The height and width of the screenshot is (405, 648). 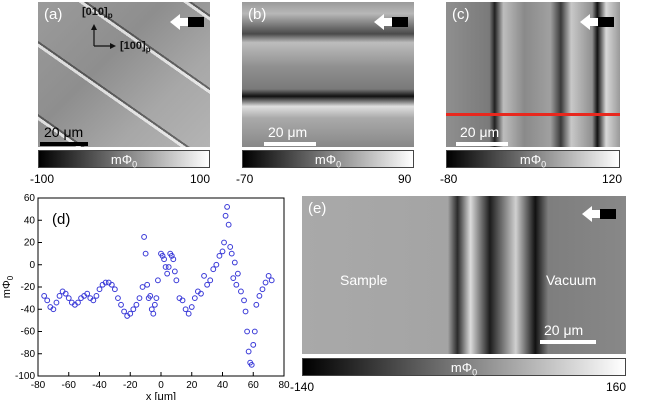 What do you see at coordinates (64, 135) in the screenshot?
I see `panel-a-scalebar: 20 μm` at bounding box center [64, 135].